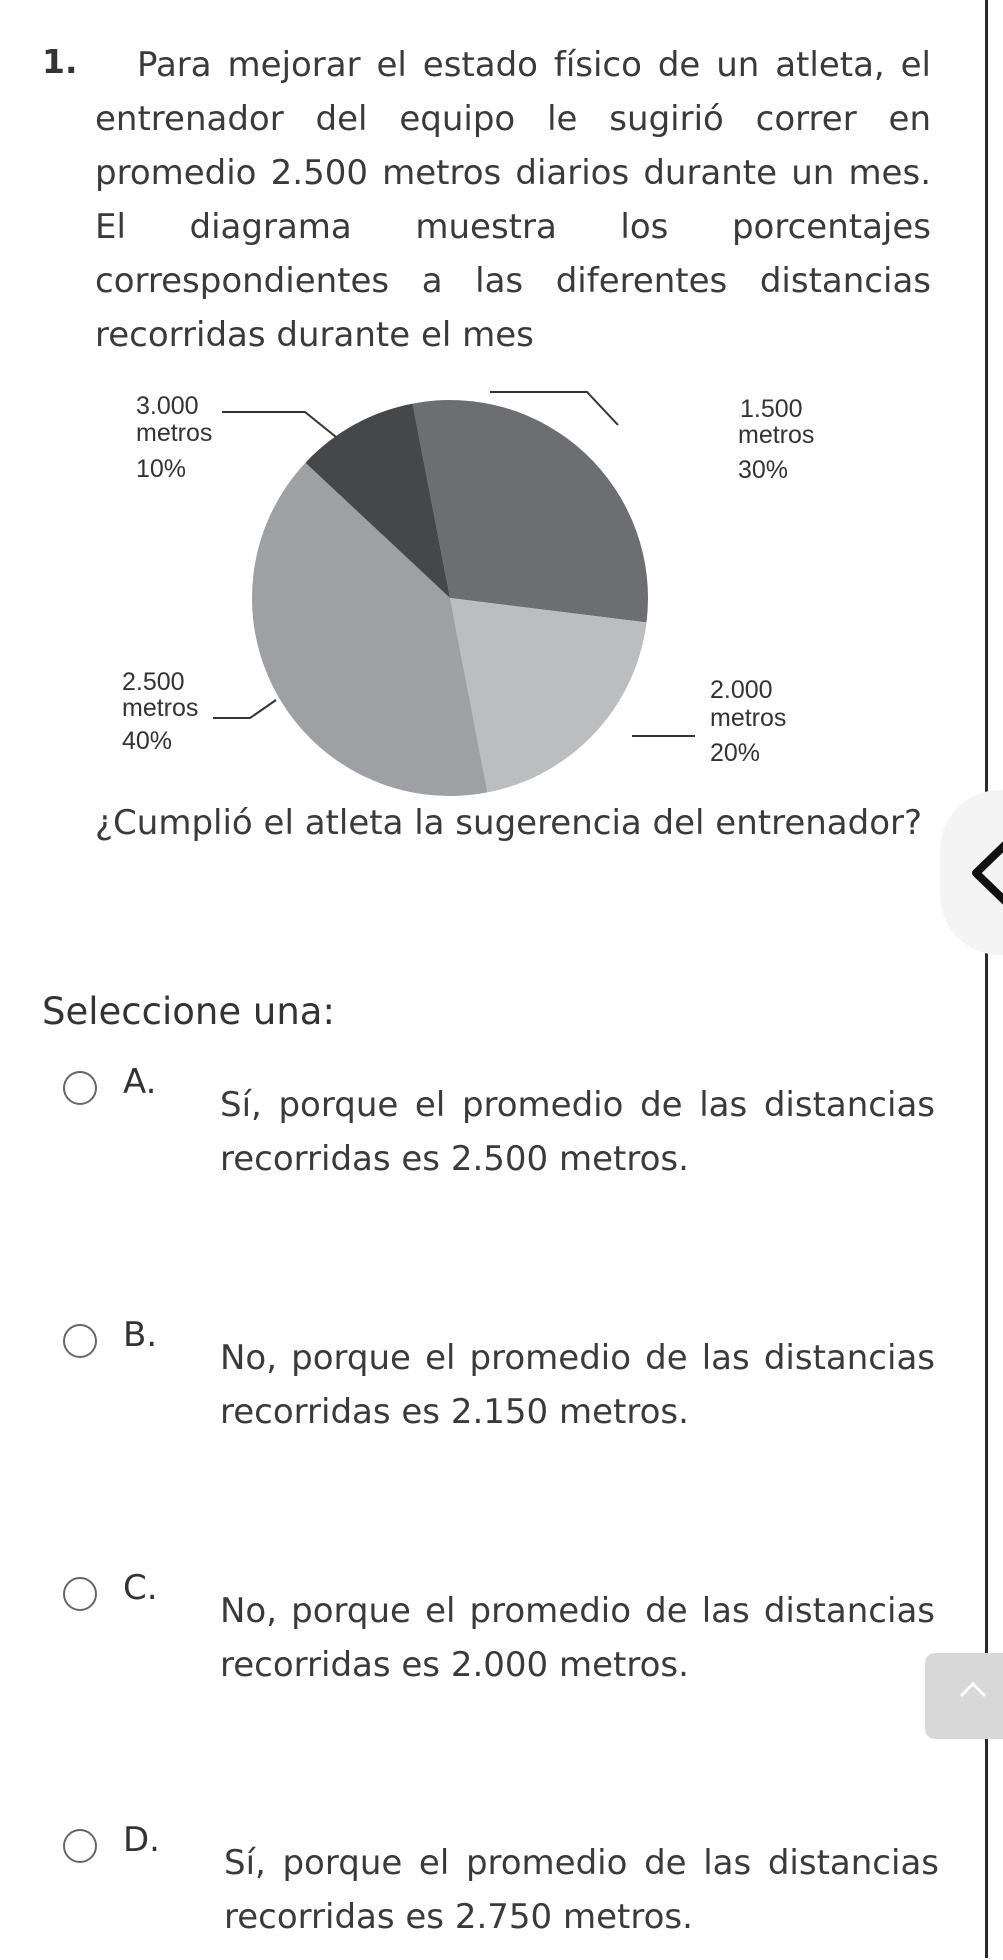 This screenshot has width=1003, height=1960. Describe the element at coordinates (147, 741) in the screenshot. I see `pie-label-2500-percent: 40%` at that location.